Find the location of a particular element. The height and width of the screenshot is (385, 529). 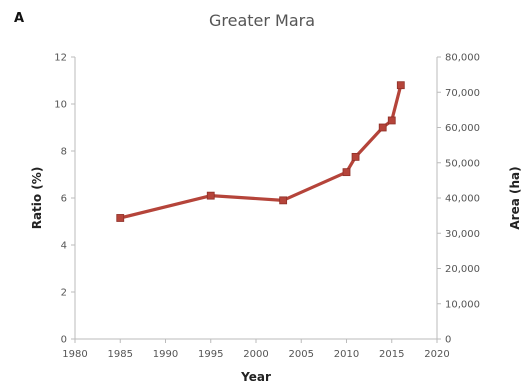

y-tick-label: 12 is located at coordinates (60, 58).